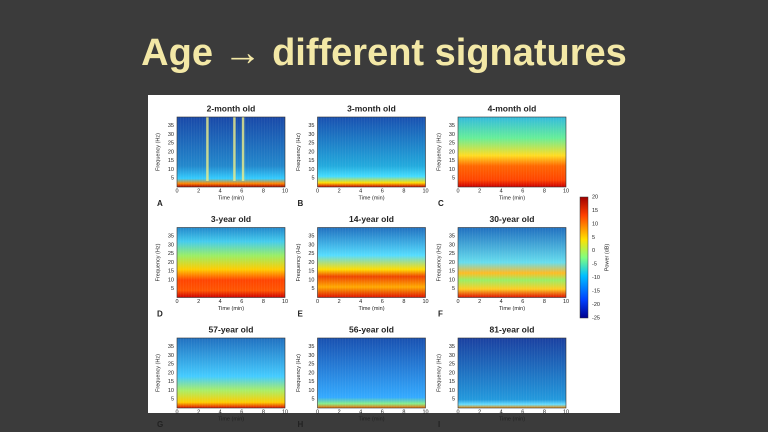 The width and height of the screenshot is (768, 432). Describe the element at coordinates (441, 203) in the screenshot. I see `panel-letter: C` at that location.